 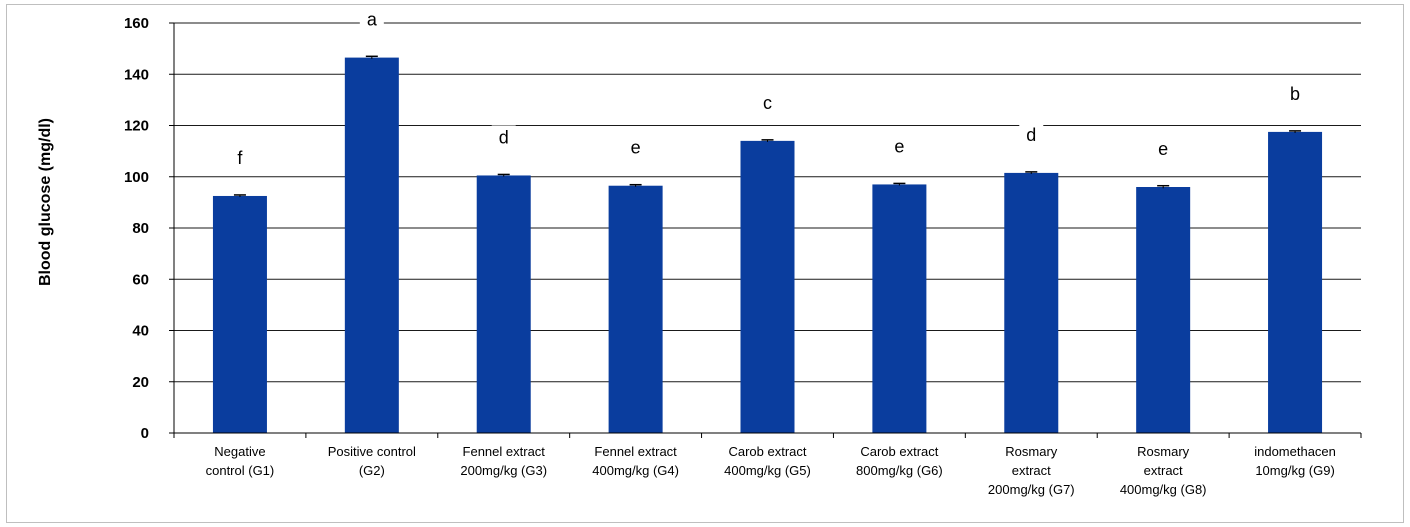 What do you see at coordinates (136, 74) in the screenshot?
I see `y-tick-label: 140` at bounding box center [136, 74].